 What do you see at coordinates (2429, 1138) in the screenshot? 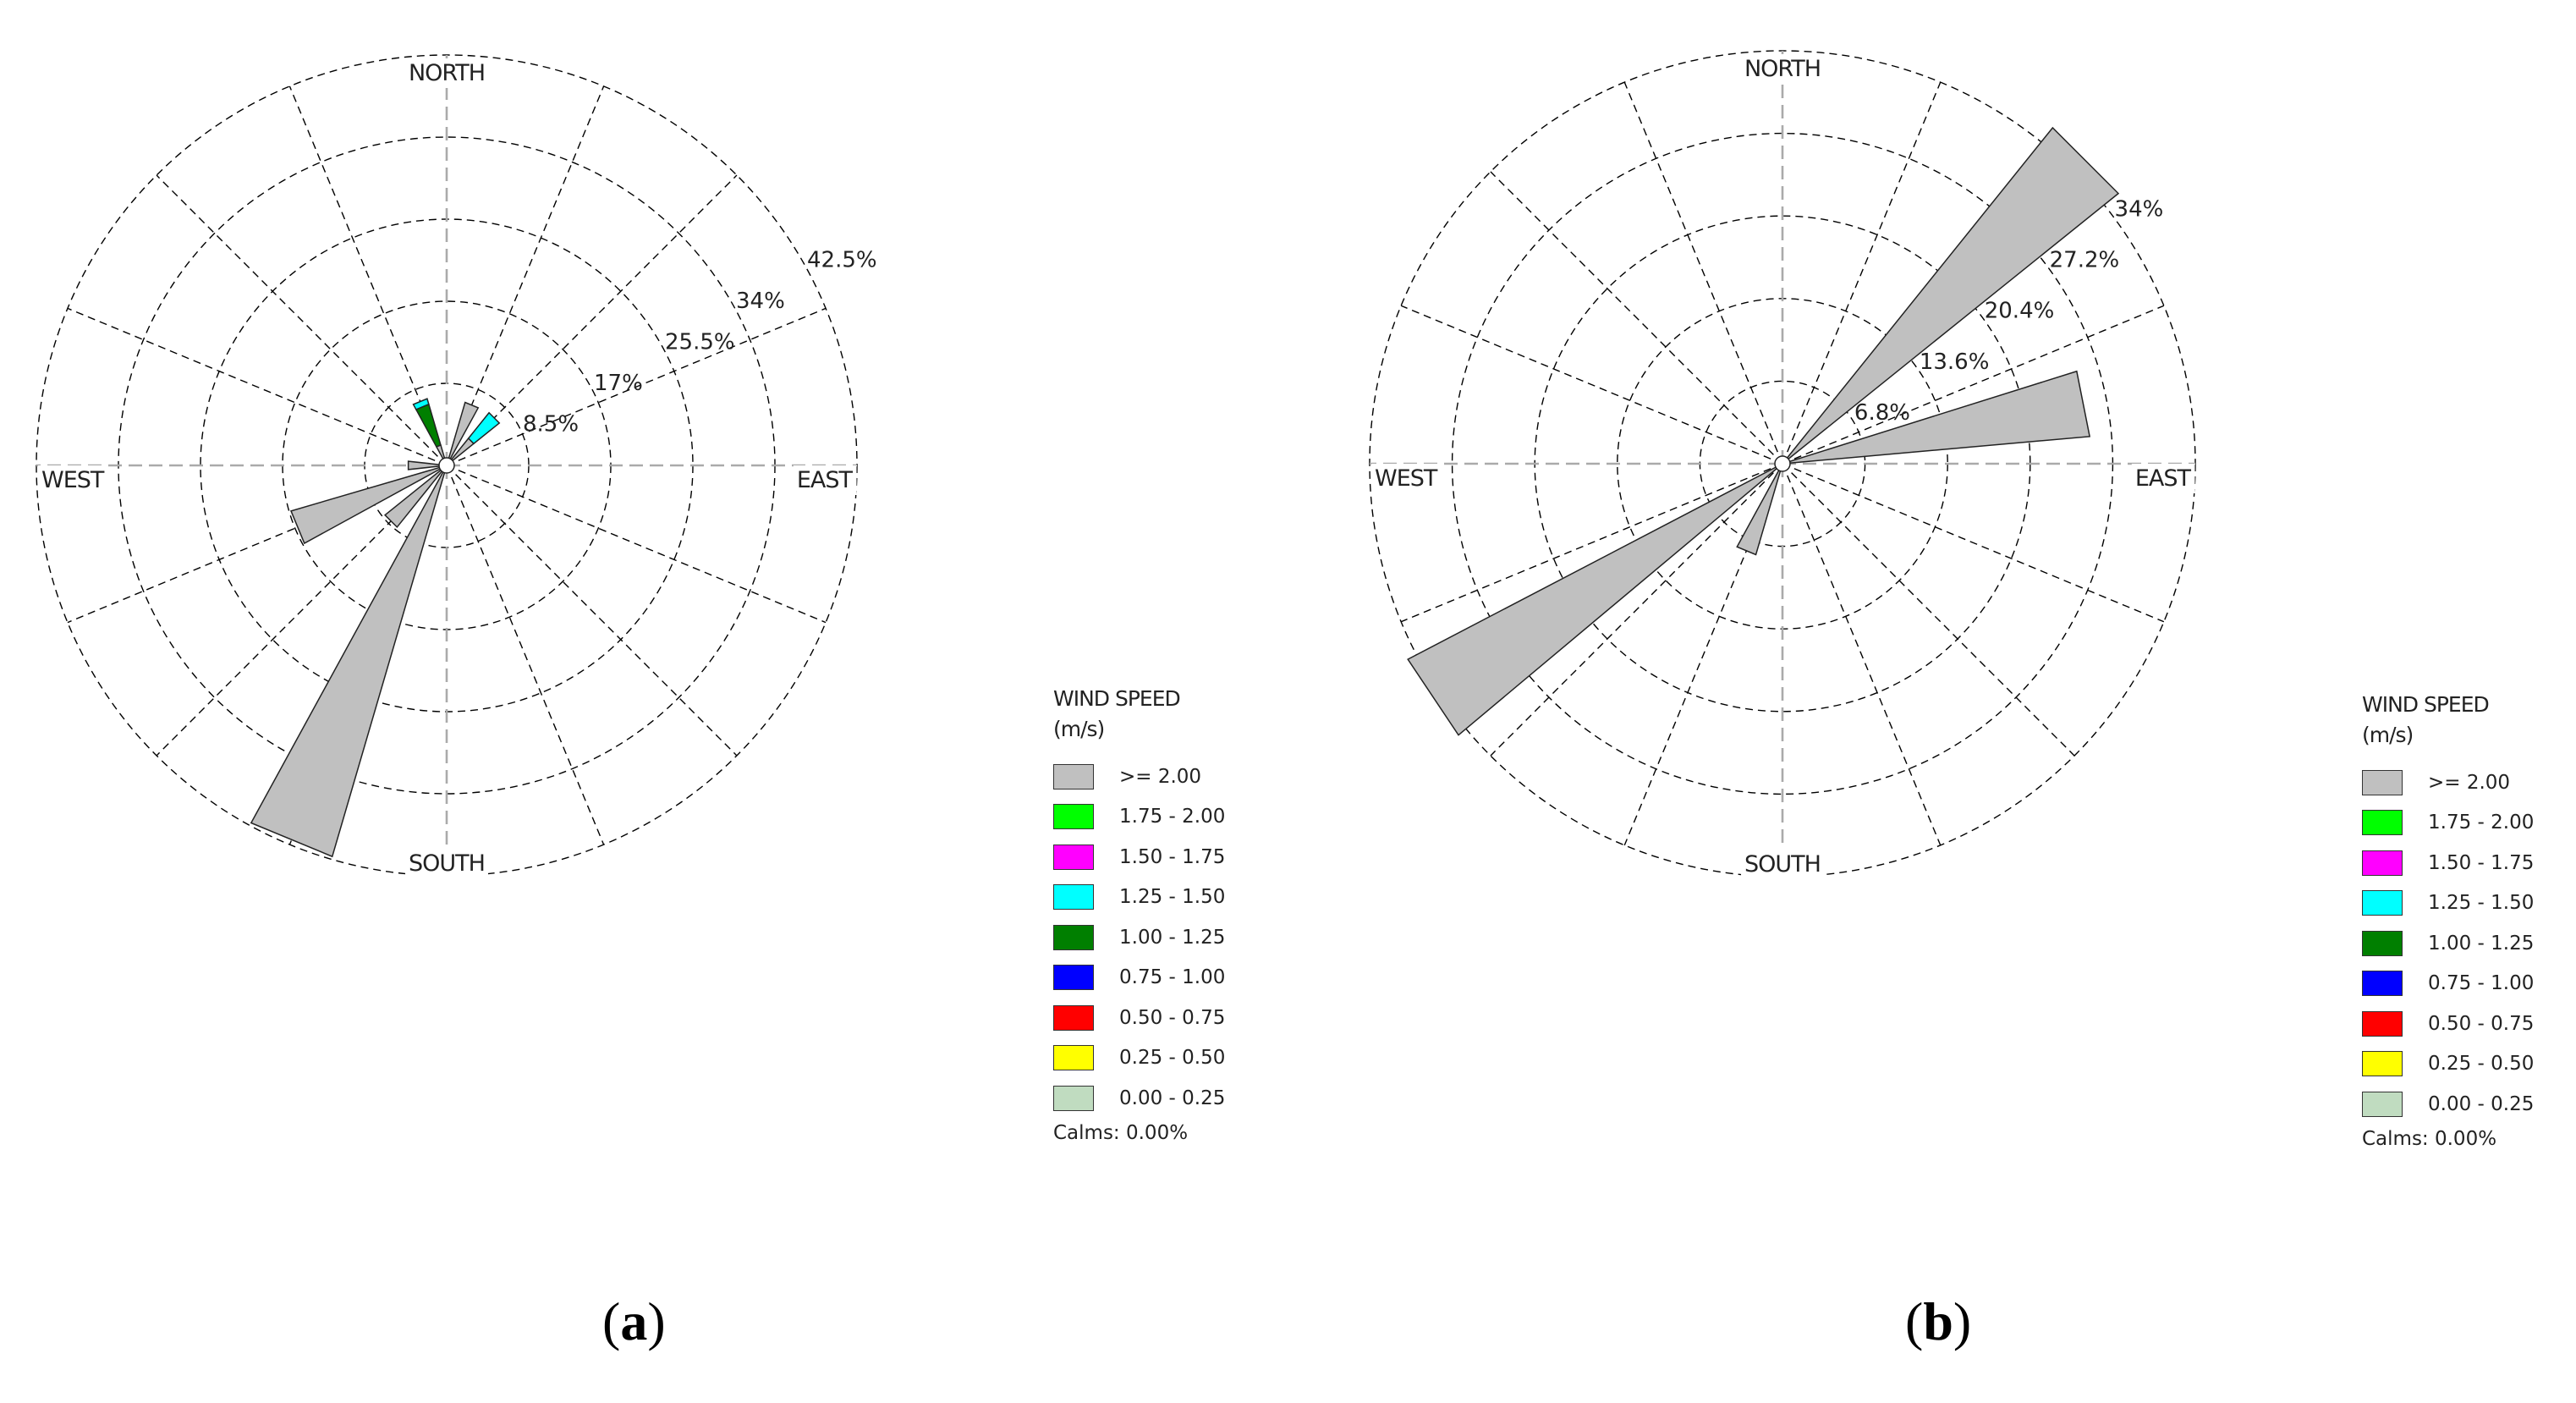
I see `legend-calms: Calms: 0.00%` at bounding box center [2429, 1138].